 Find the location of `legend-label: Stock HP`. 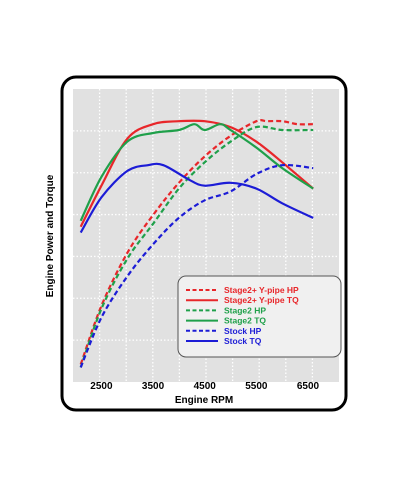

legend-label: Stock HP is located at coordinates (243, 331).